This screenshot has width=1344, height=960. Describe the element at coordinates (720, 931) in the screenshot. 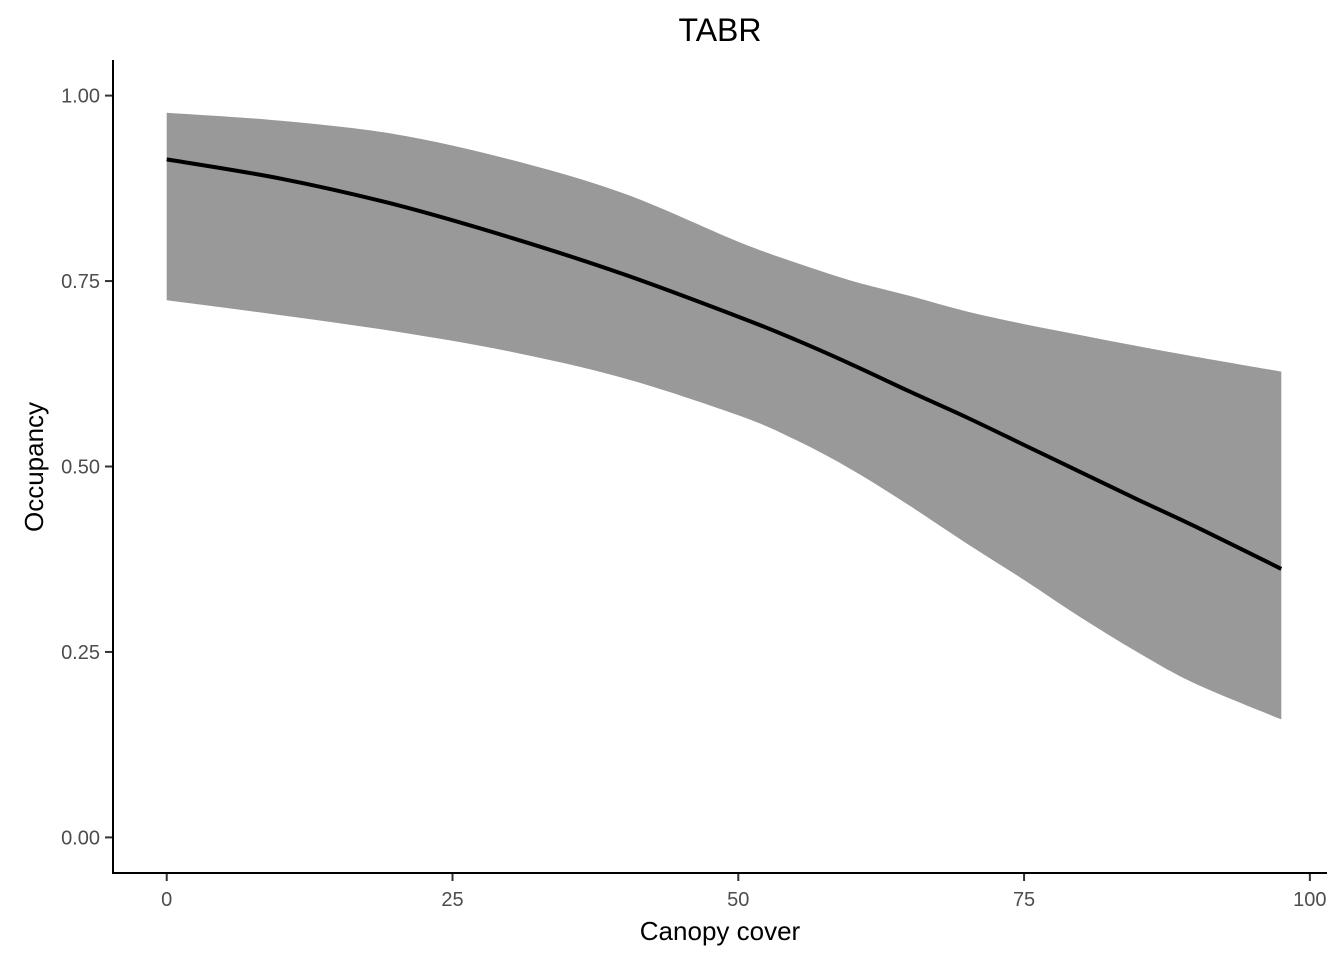

I see `x-axis-title: Canopy cover` at that location.